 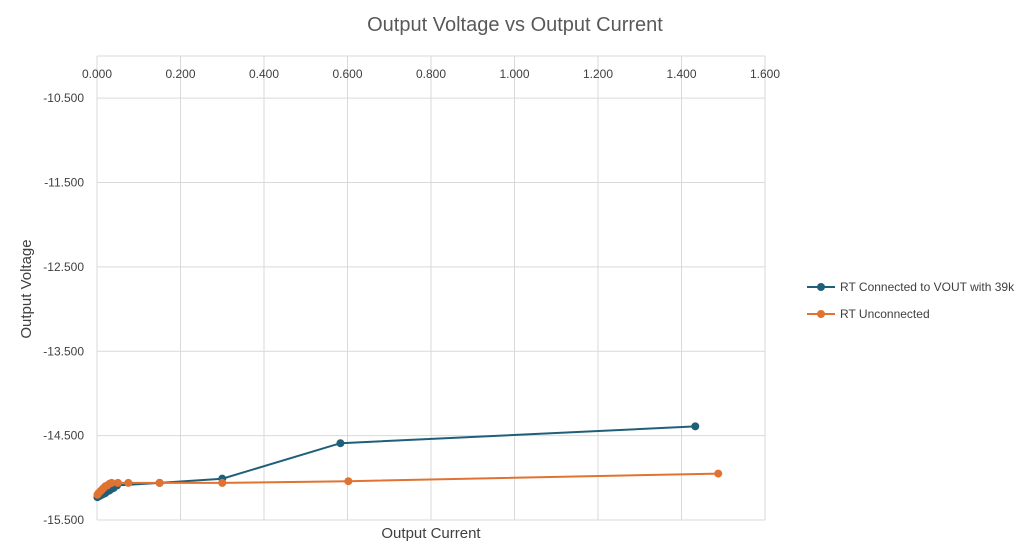 What do you see at coordinates (514, 74) in the screenshot?
I see `x-tick-label: 1.000` at bounding box center [514, 74].